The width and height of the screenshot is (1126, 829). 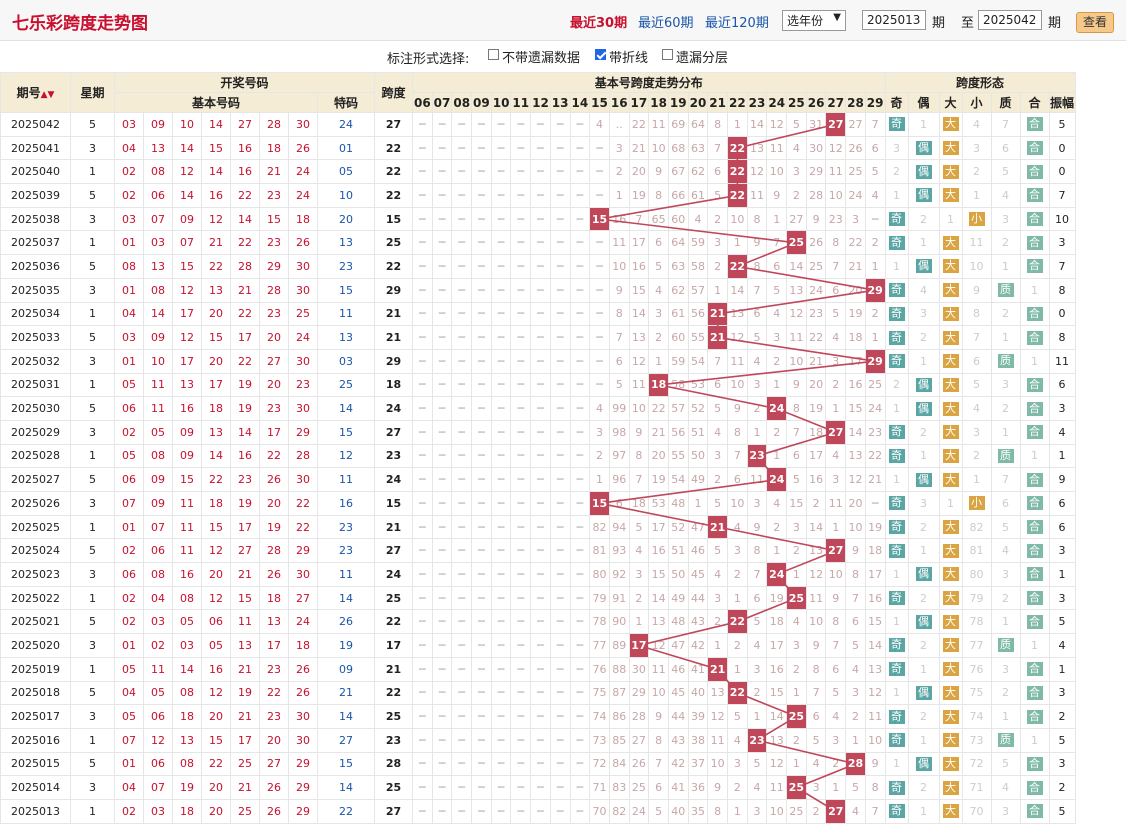 What do you see at coordinates (814, 20) in the screenshot?
I see `year-select: 选年份 ▼` at bounding box center [814, 20].